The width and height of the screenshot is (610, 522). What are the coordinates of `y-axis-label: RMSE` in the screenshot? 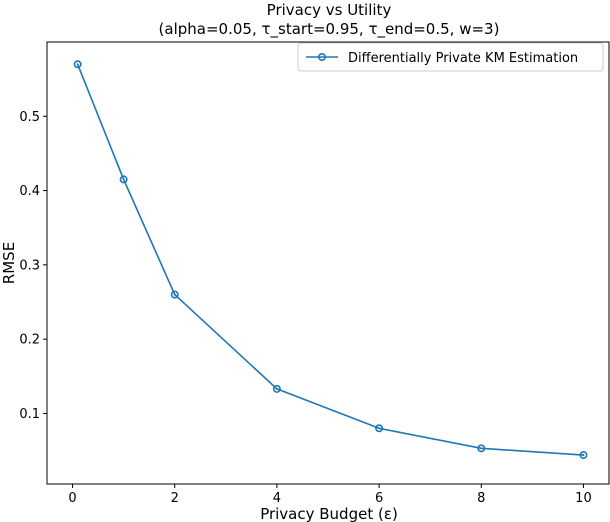 It's located at (9, 263).